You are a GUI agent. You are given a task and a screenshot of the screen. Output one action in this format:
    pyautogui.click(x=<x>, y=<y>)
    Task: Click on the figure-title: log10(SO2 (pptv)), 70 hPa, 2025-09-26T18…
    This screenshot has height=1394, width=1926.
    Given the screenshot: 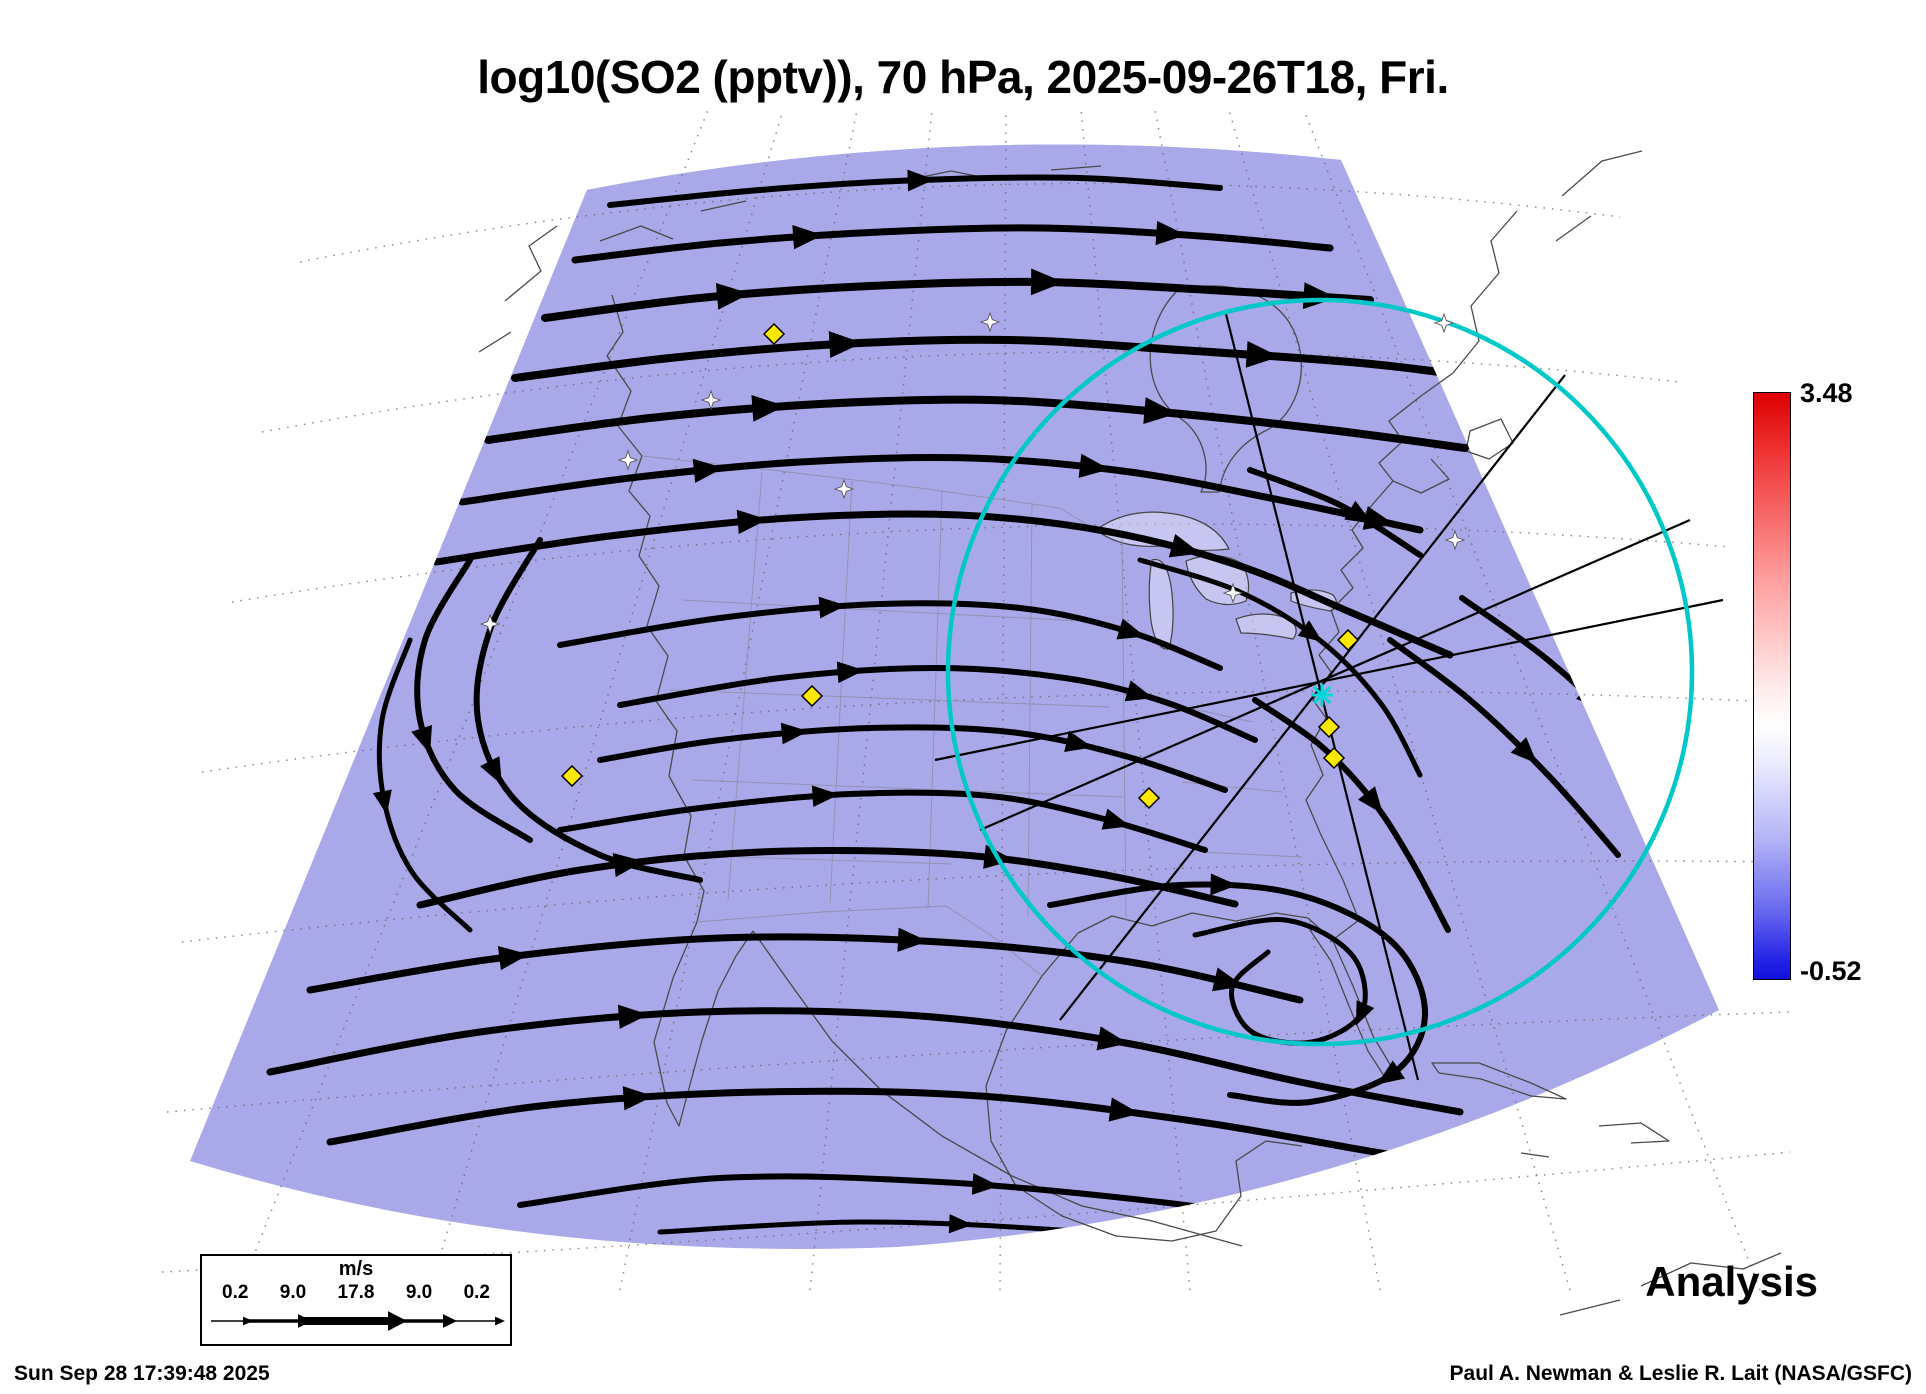 What is the action you would take?
    pyautogui.click(x=963, y=77)
    